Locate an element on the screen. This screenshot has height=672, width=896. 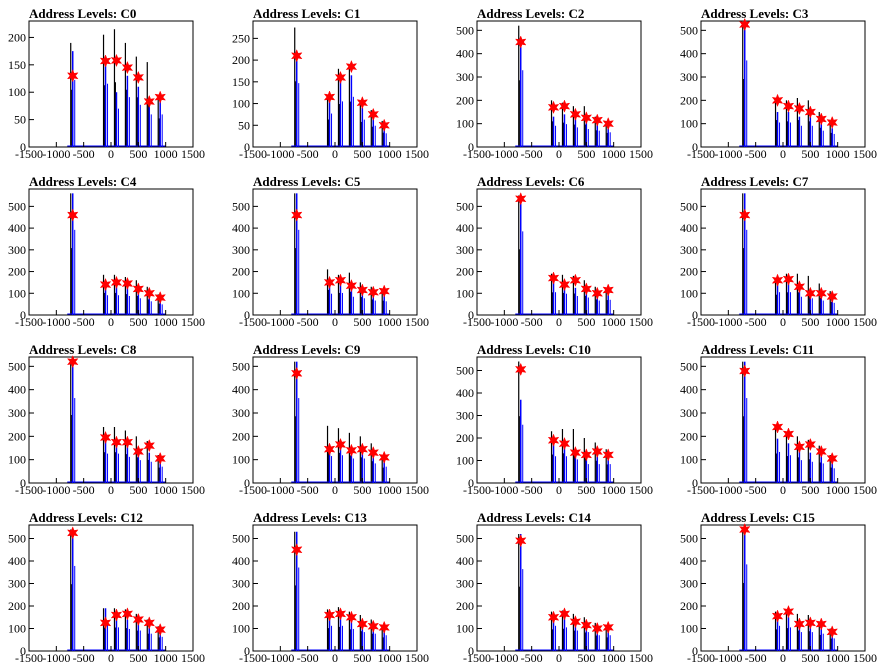
chart-title: Address Levels: C3 is located at coordinates (755, 13).